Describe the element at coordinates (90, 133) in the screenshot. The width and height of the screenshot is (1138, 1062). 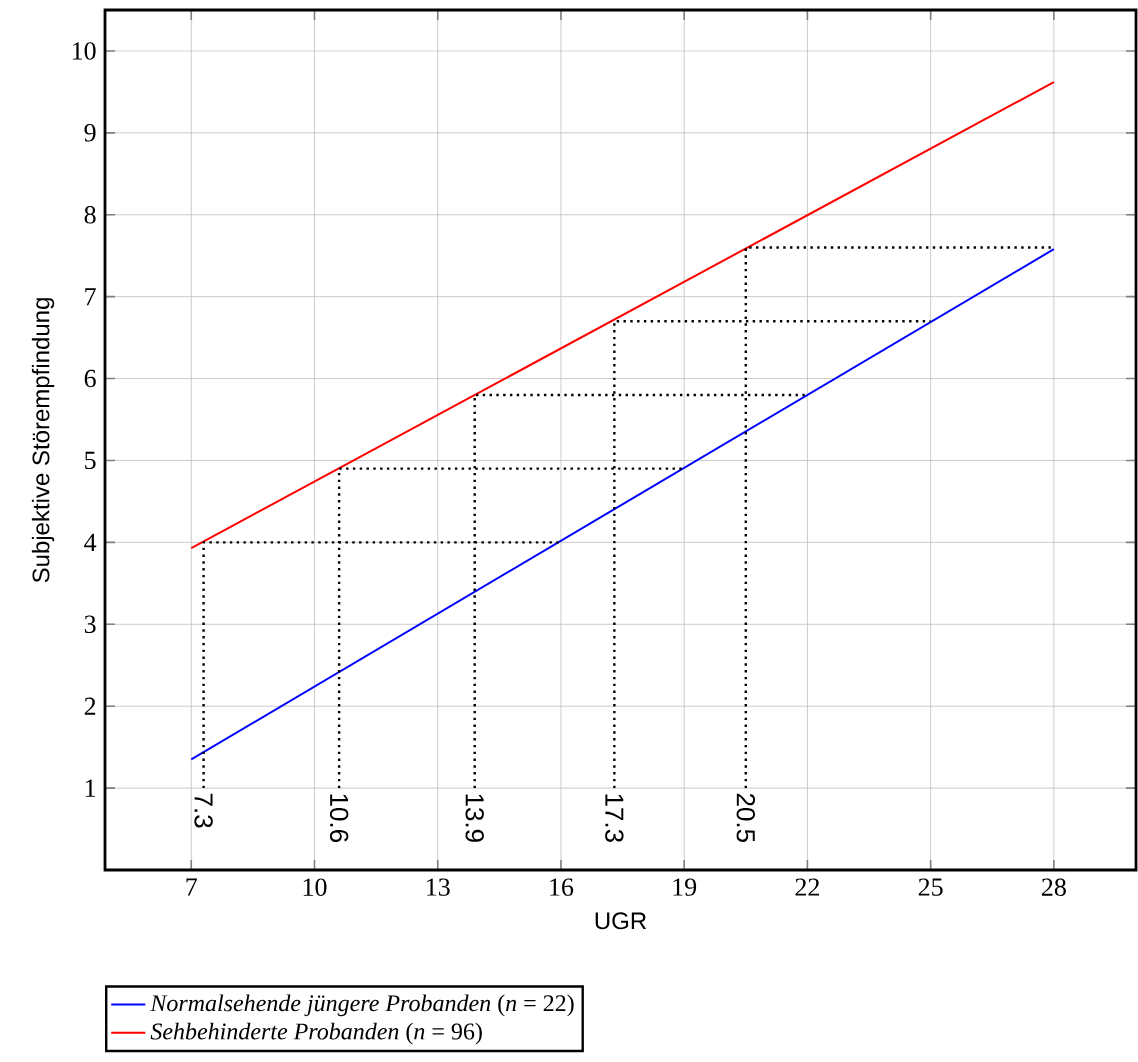
I see `y-tick-label: 9` at that location.